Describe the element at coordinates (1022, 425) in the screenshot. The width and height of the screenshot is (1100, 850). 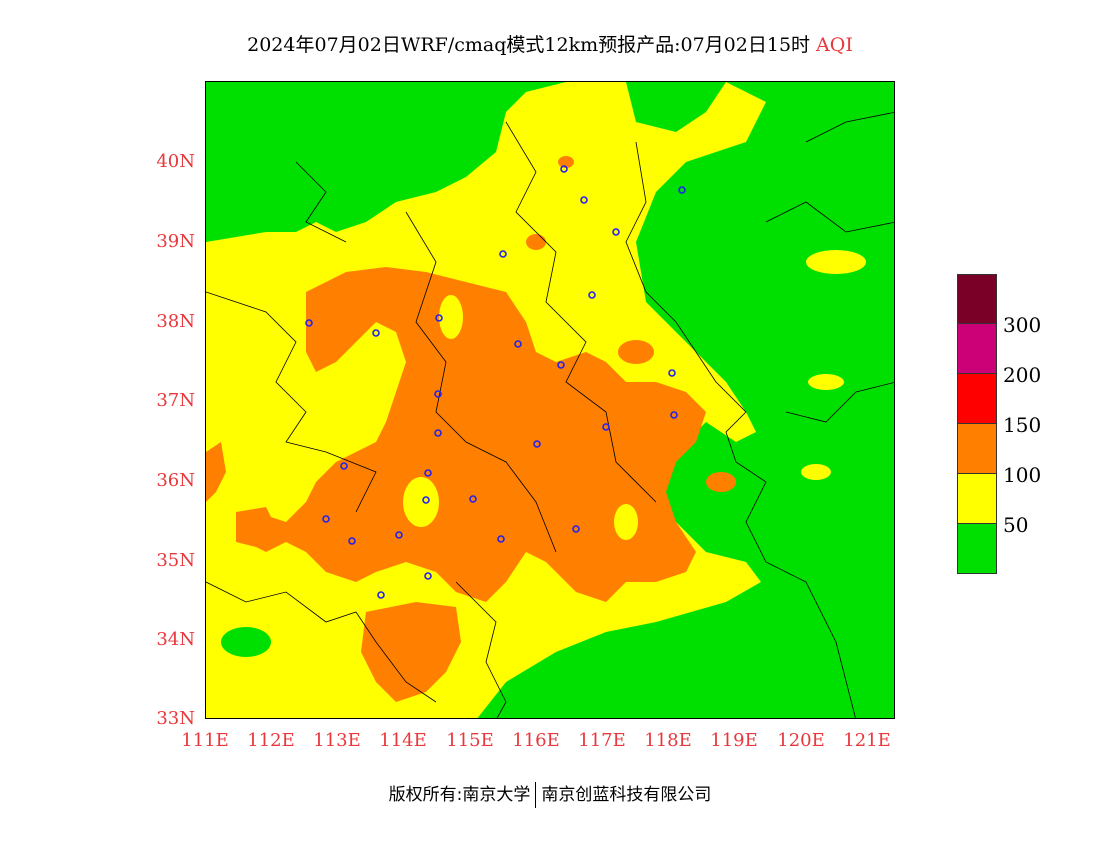
I see `legend-label: 150` at that location.